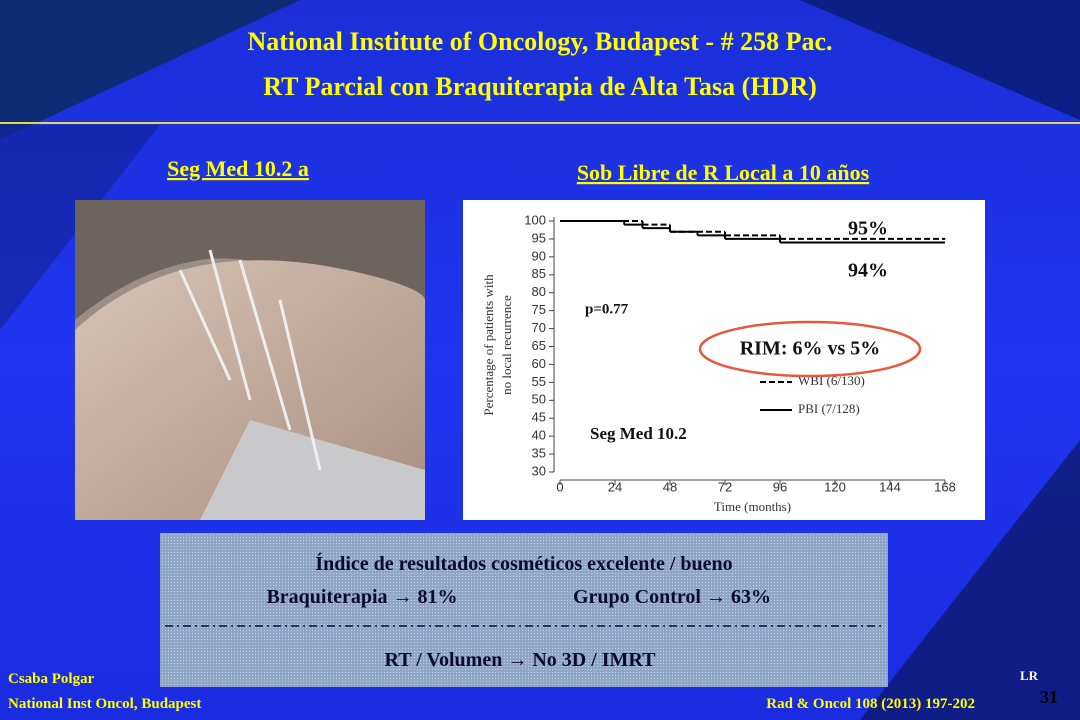 Image resolution: width=1080 pixels, height=720 pixels. I want to click on y-tick-label: 100, so click(535, 219).